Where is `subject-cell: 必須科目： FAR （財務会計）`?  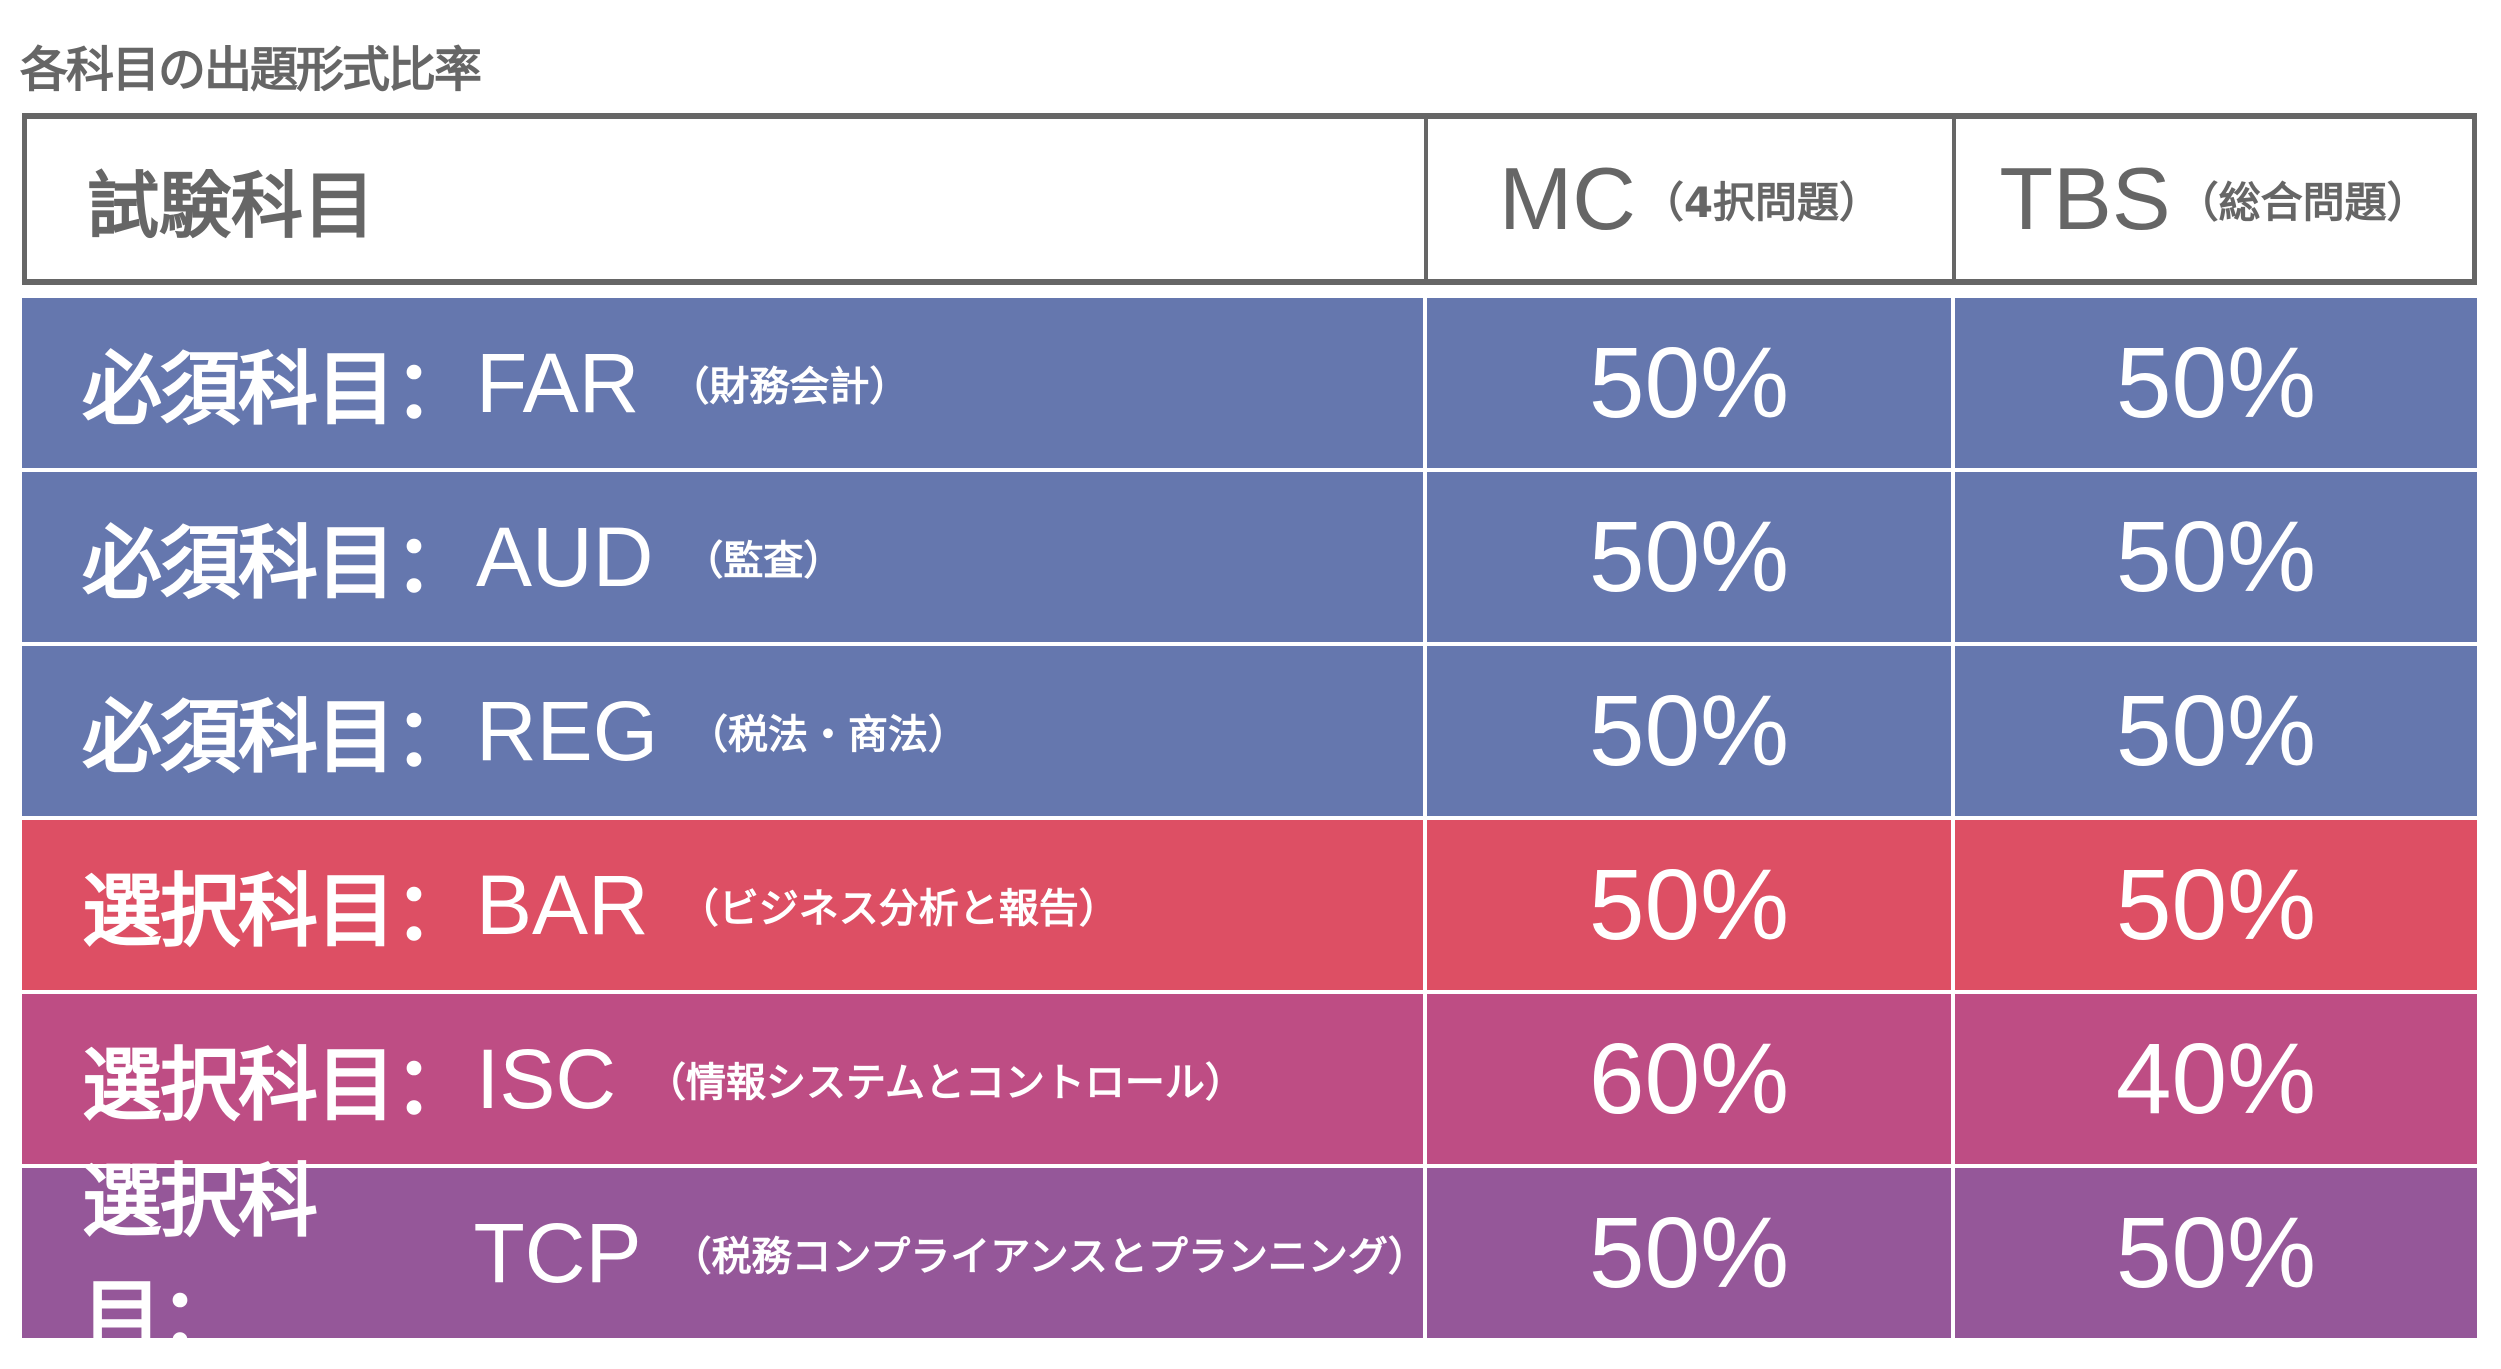
subject-cell: 必須科目： FAR （財務会計） is located at coordinates (722, 383).